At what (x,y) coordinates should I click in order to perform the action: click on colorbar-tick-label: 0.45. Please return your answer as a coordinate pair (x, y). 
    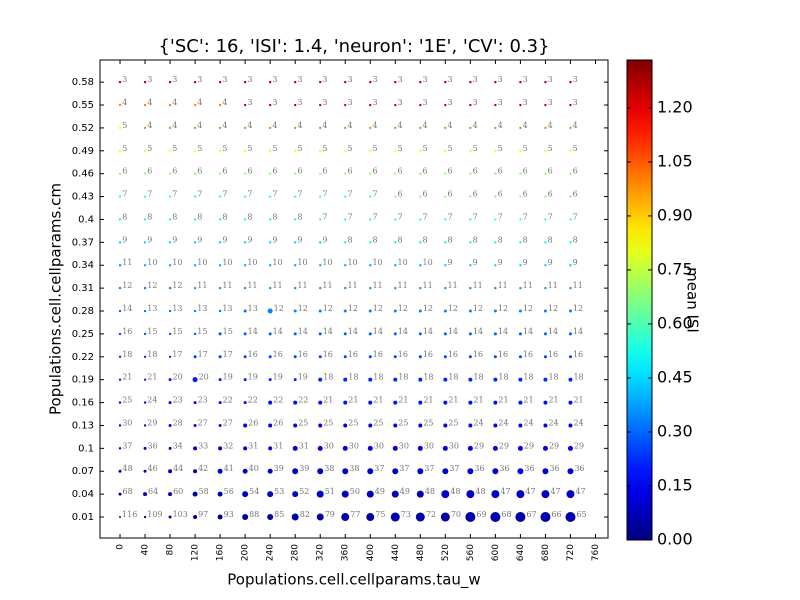
    Looking at the image, I should click on (675, 376).